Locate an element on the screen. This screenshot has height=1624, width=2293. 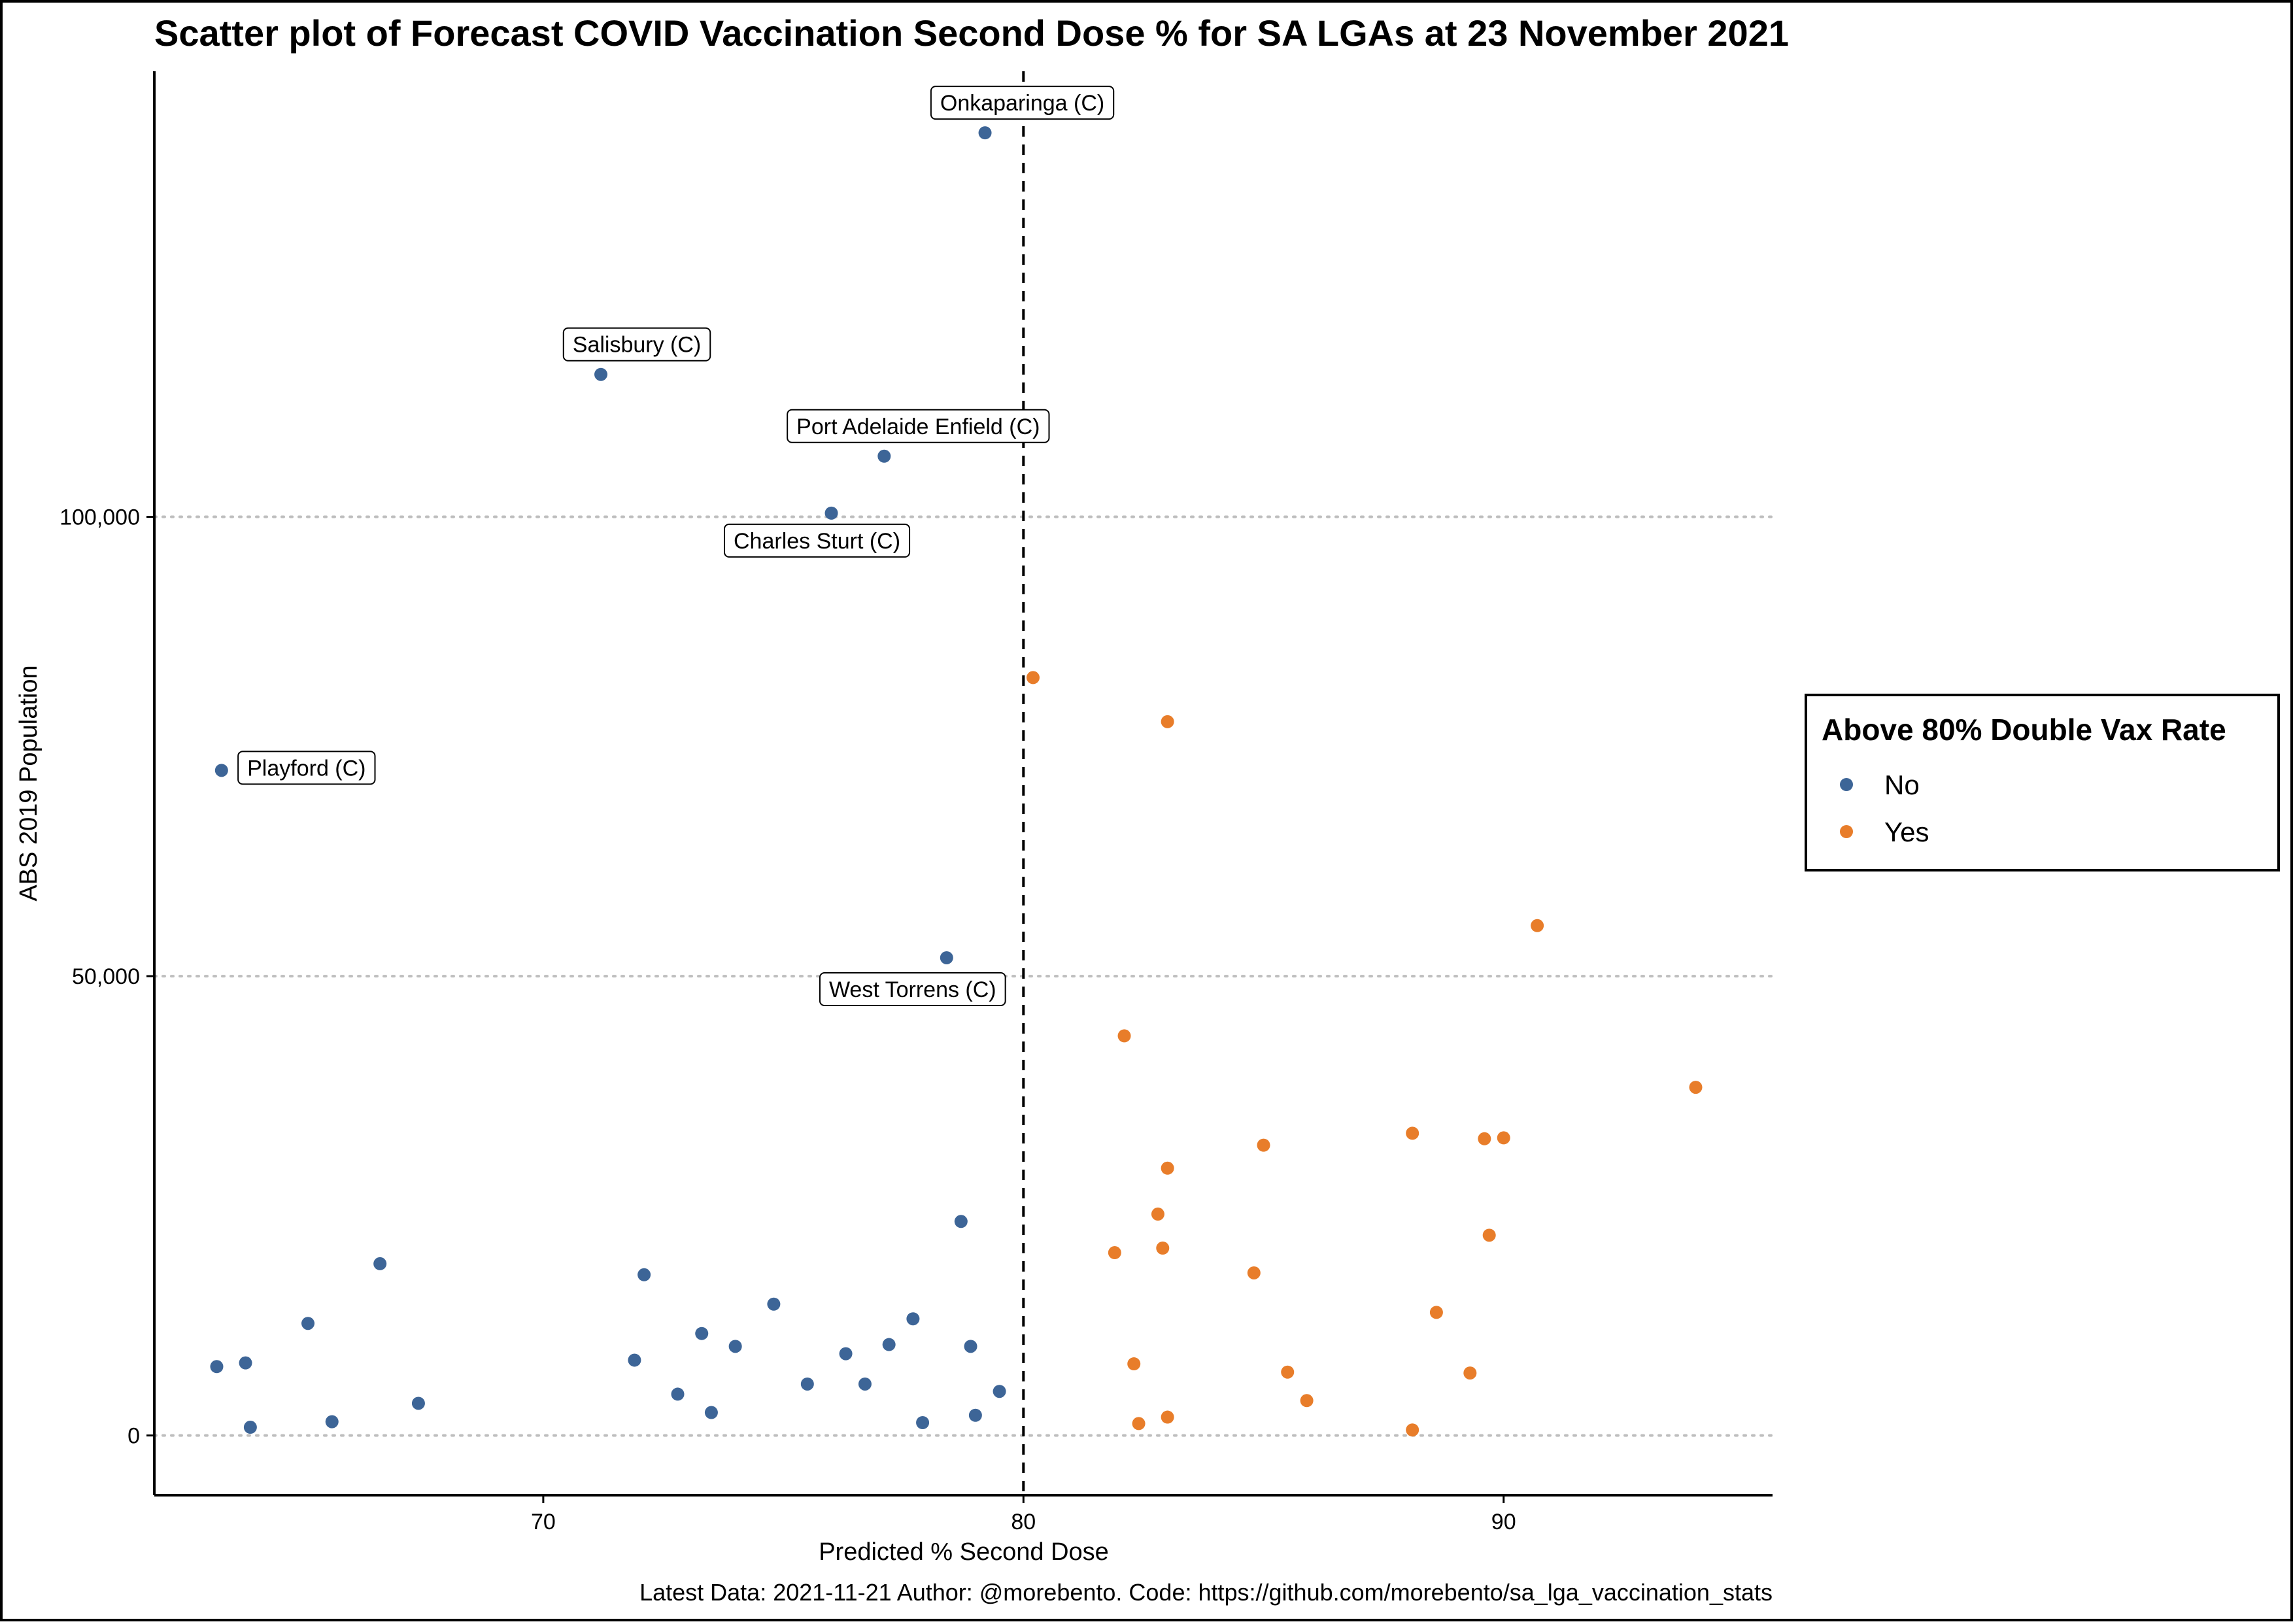
point-annotation: Salisbury (C) is located at coordinates (636, 344).